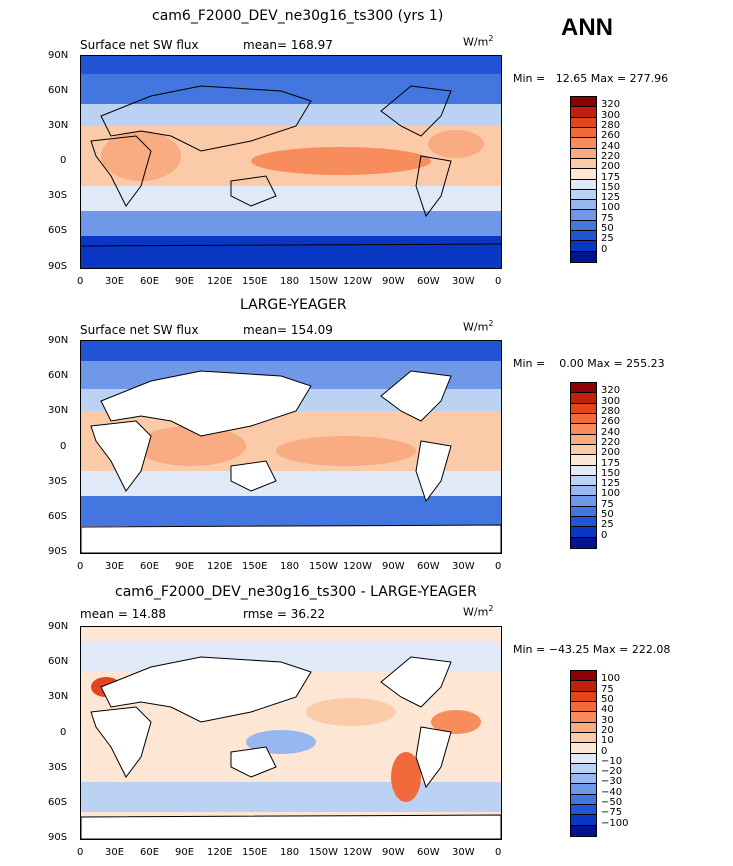  What do you see at coordinates (58, 230) in the screenshot?
I see `panel1-lat-tick: 60S` at bounding box center [58, 230].